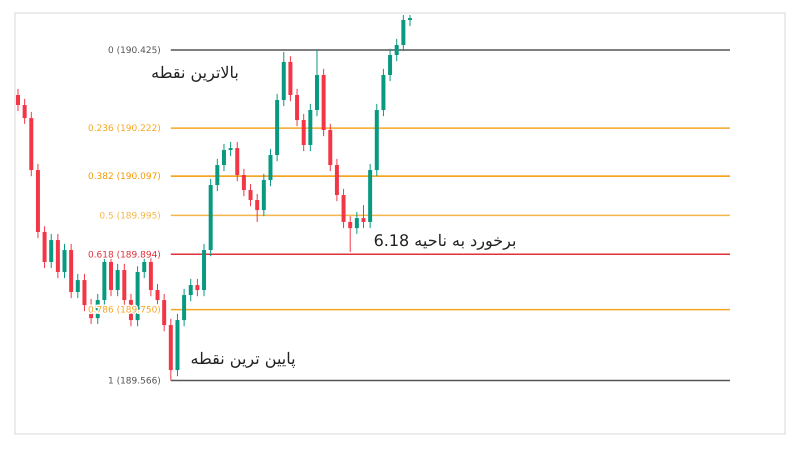  Describe the element at coordinates (134, 51) in the screenshot. I see `ref-line-label: 0 (190.425)` at that location.